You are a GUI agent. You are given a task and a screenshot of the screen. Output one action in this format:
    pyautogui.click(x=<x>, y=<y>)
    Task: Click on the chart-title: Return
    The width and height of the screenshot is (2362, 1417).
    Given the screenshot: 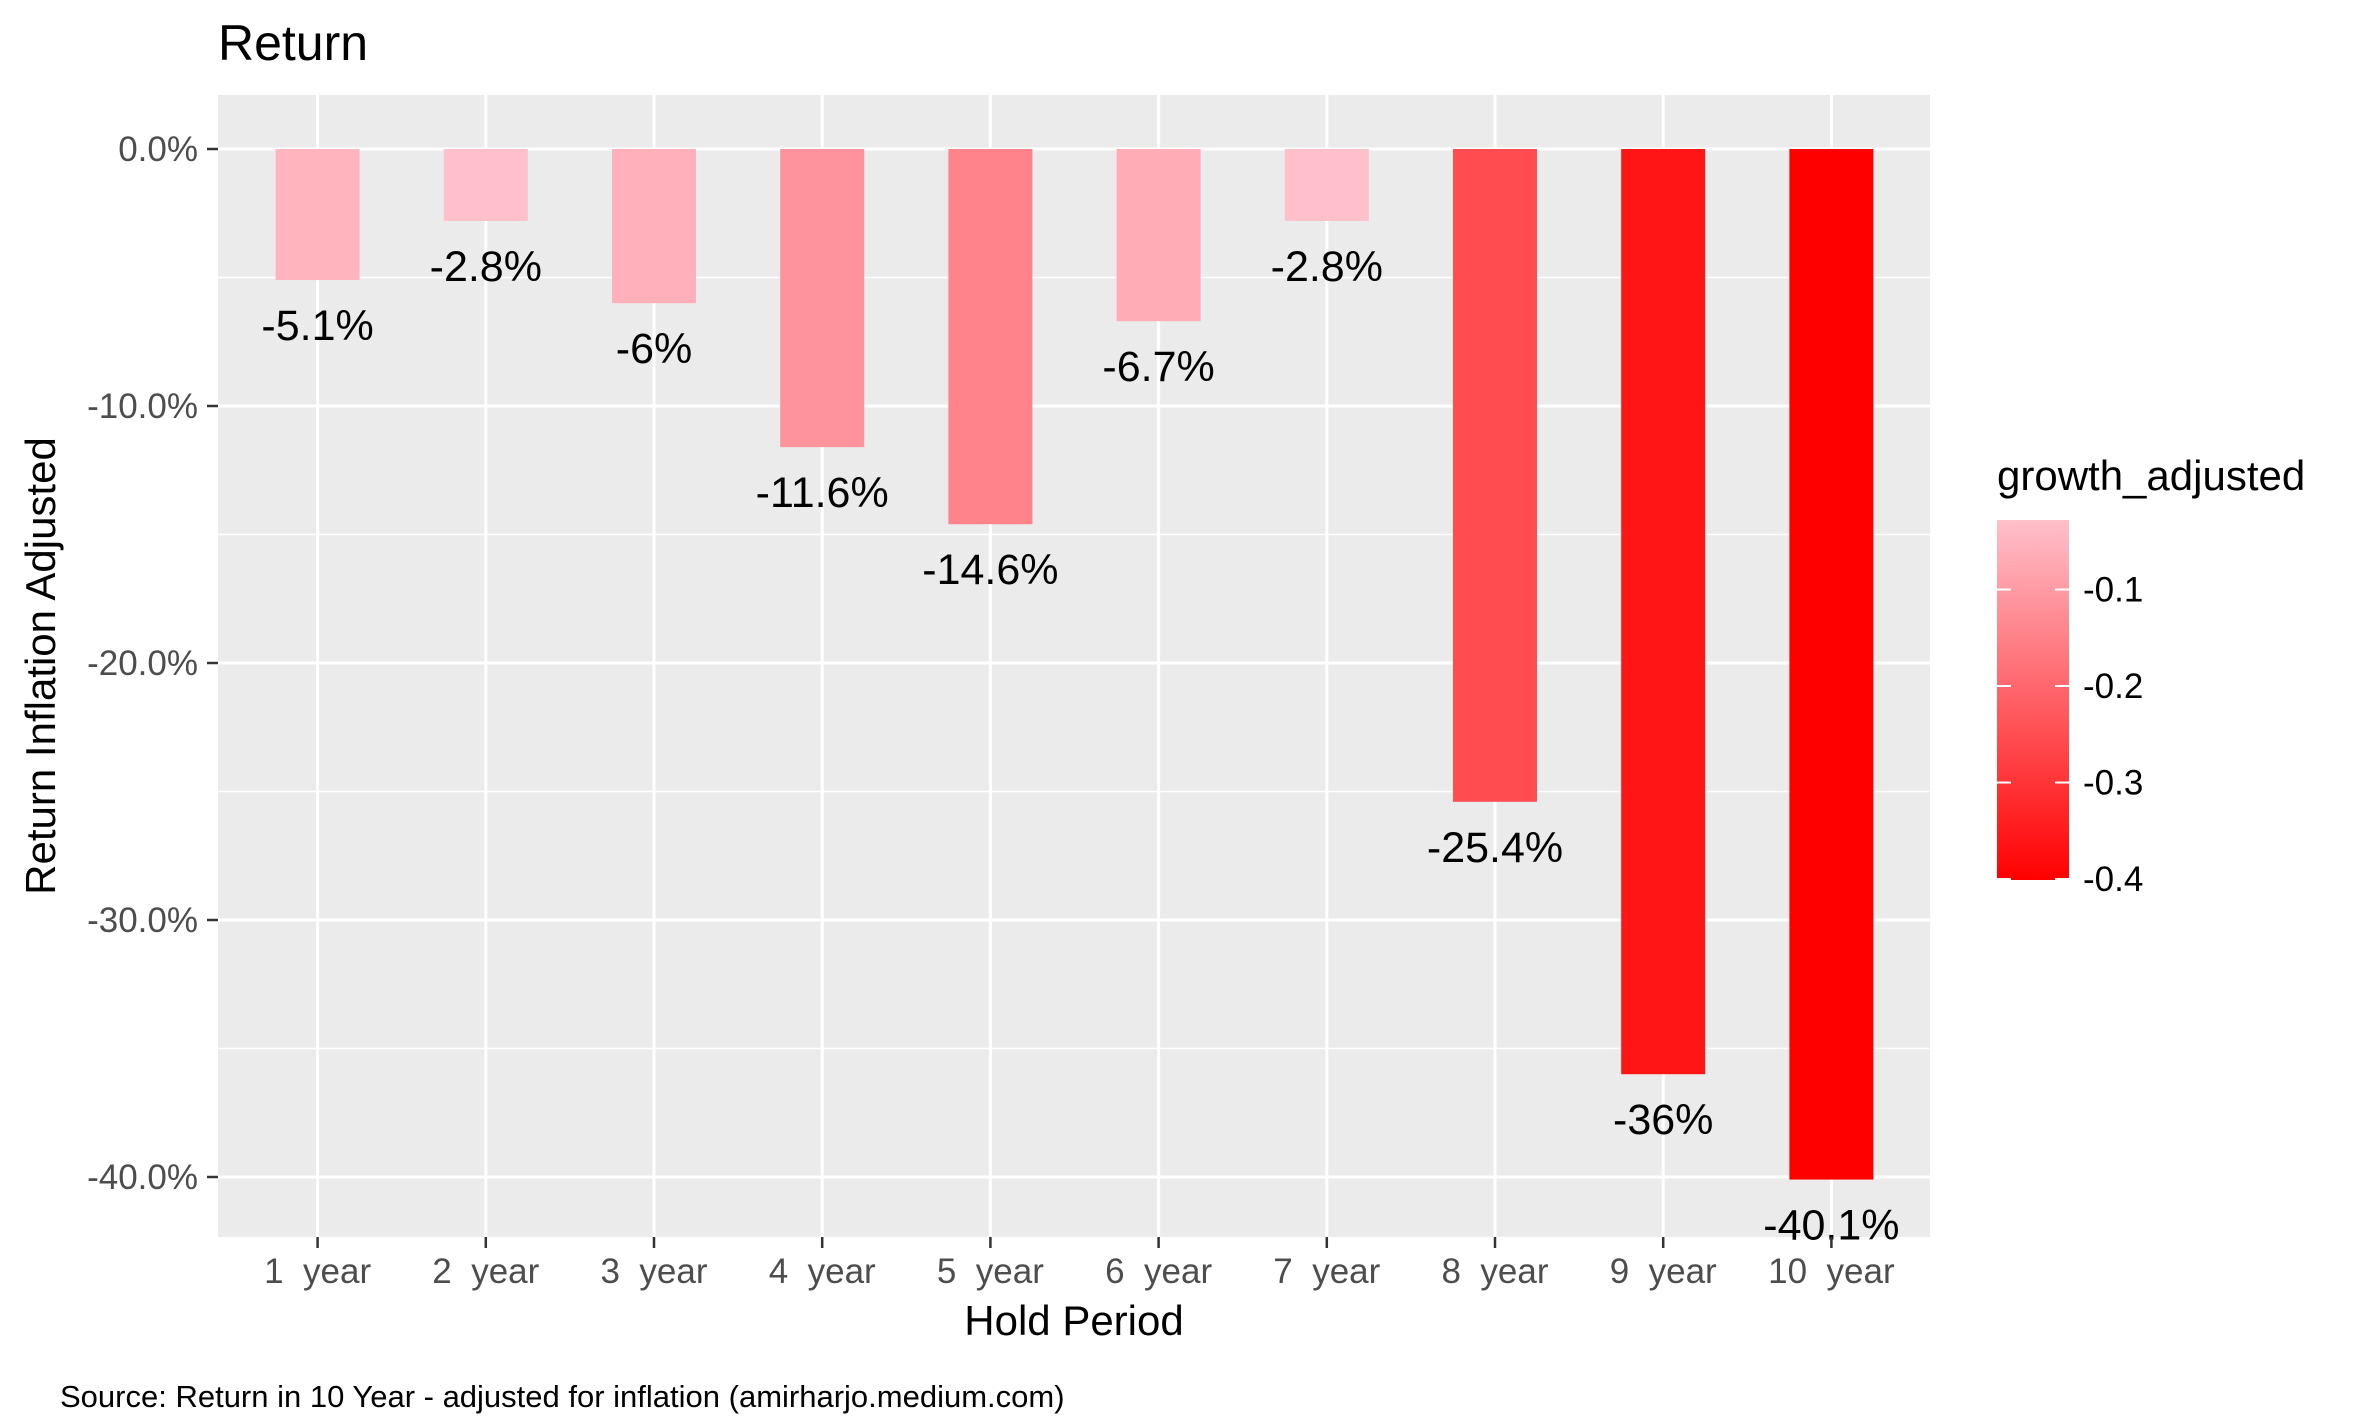 What is the action you would take?
    pyautogui.click(x=293, y=43)
    